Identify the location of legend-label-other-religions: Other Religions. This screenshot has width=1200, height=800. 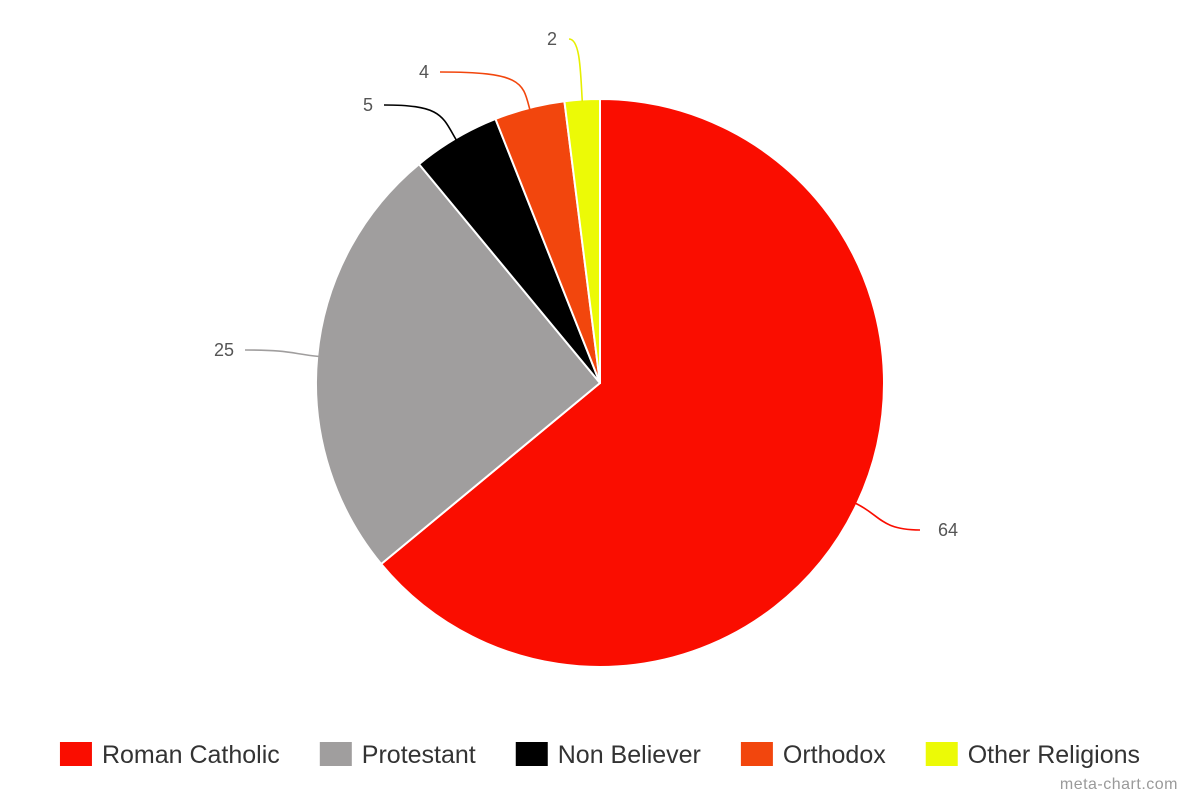
(1054, 755).